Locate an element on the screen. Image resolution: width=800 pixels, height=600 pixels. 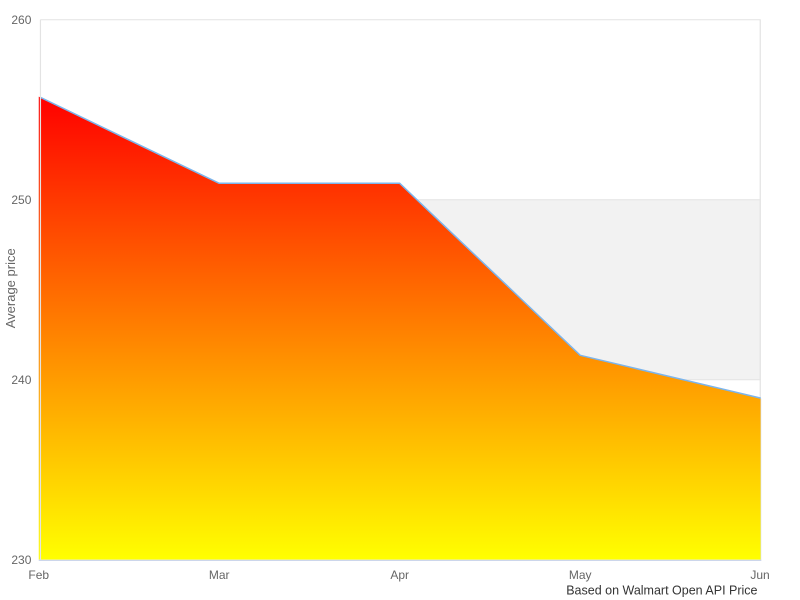
svg-text: 260 is located at coordinates (21, 20).